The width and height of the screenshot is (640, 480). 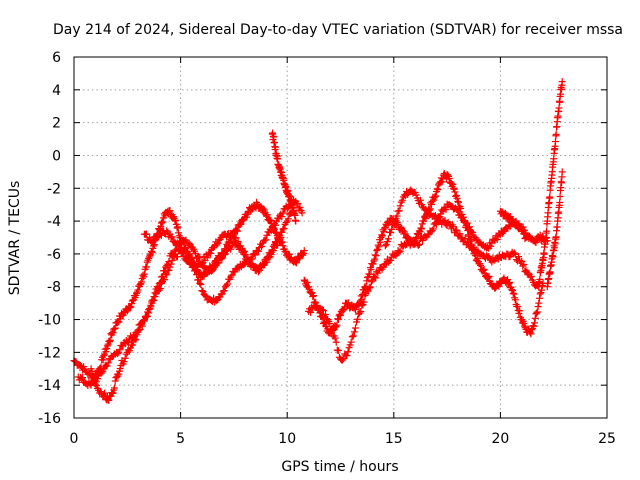 What do you see at coordinates (49, 353) in the screenshot?
I see `y-tick-label: -12` at bounding box center [49, 353].